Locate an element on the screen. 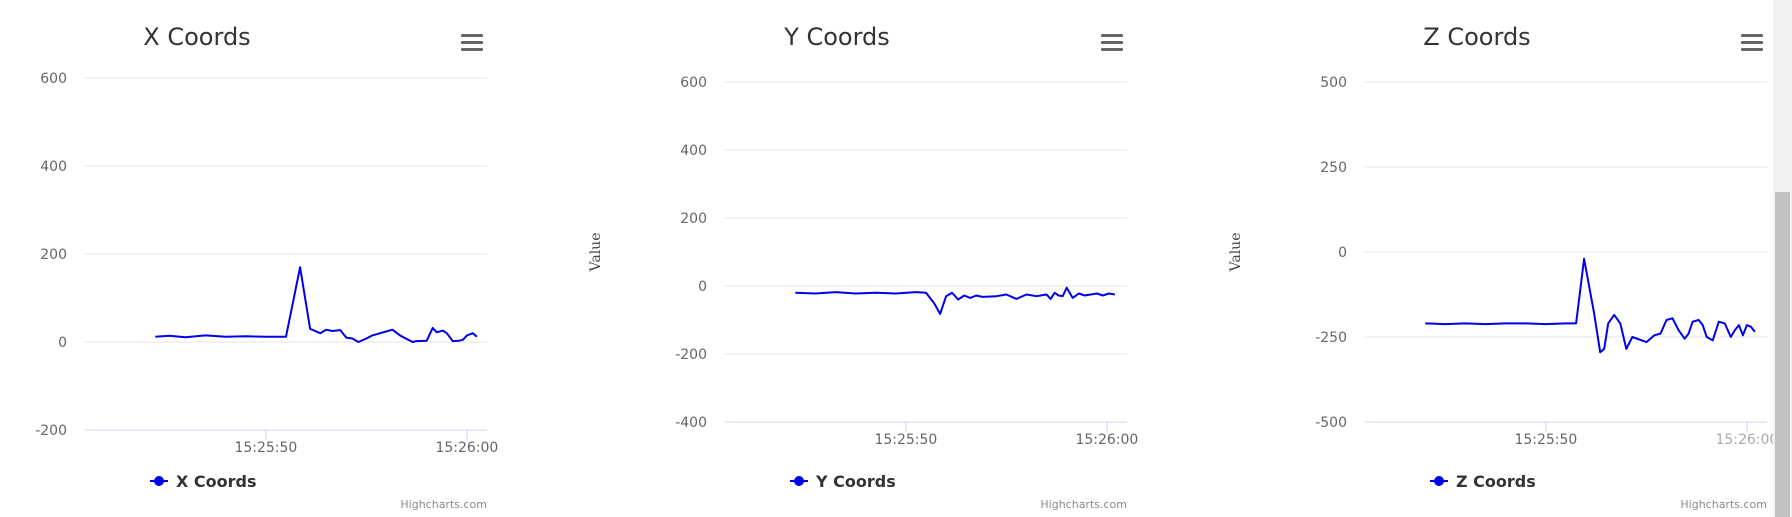 This screenshot has width=1792, height=517. series-line-z-coords is located at coordinates (1590, 305).